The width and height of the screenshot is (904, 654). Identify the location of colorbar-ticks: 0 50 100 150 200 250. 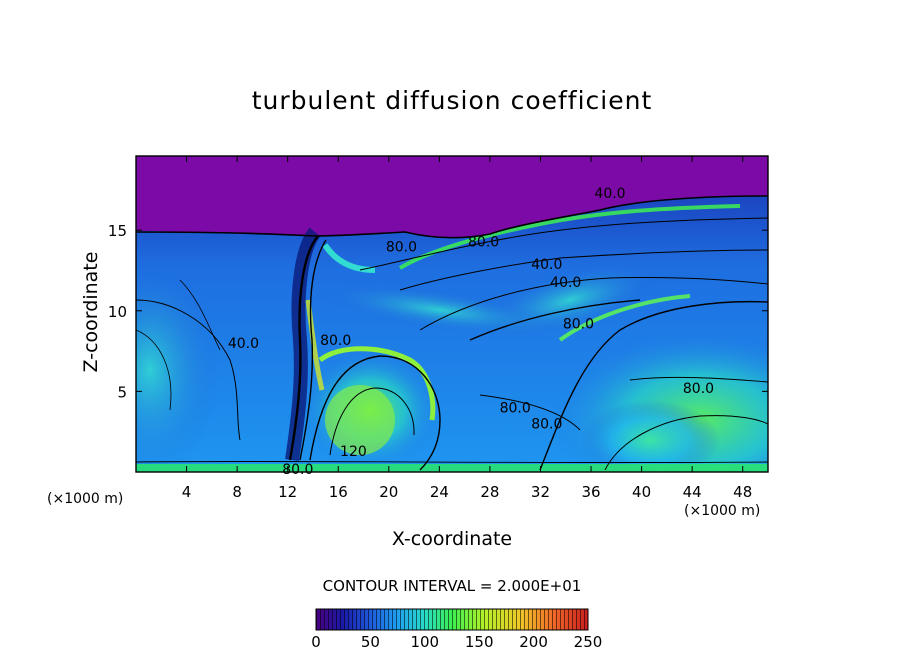
(456, 642).